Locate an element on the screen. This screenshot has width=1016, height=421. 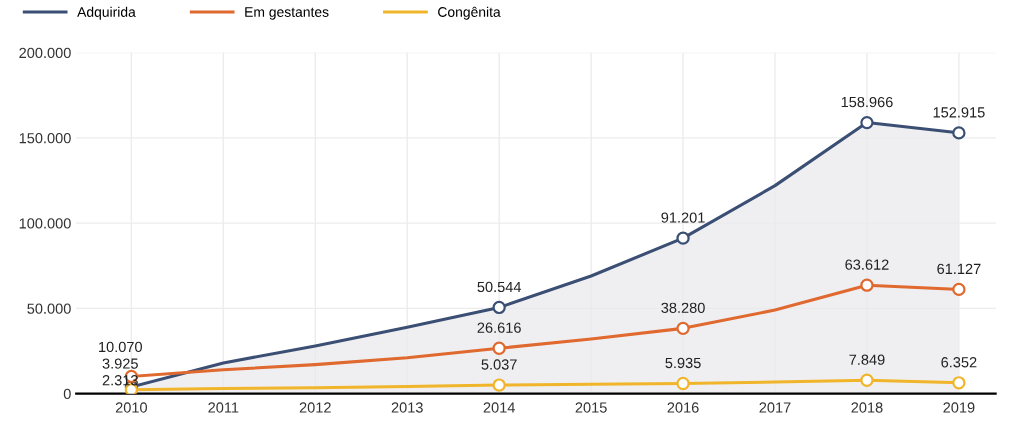
data-label: 63.612 is located at coordinates (867, 264).